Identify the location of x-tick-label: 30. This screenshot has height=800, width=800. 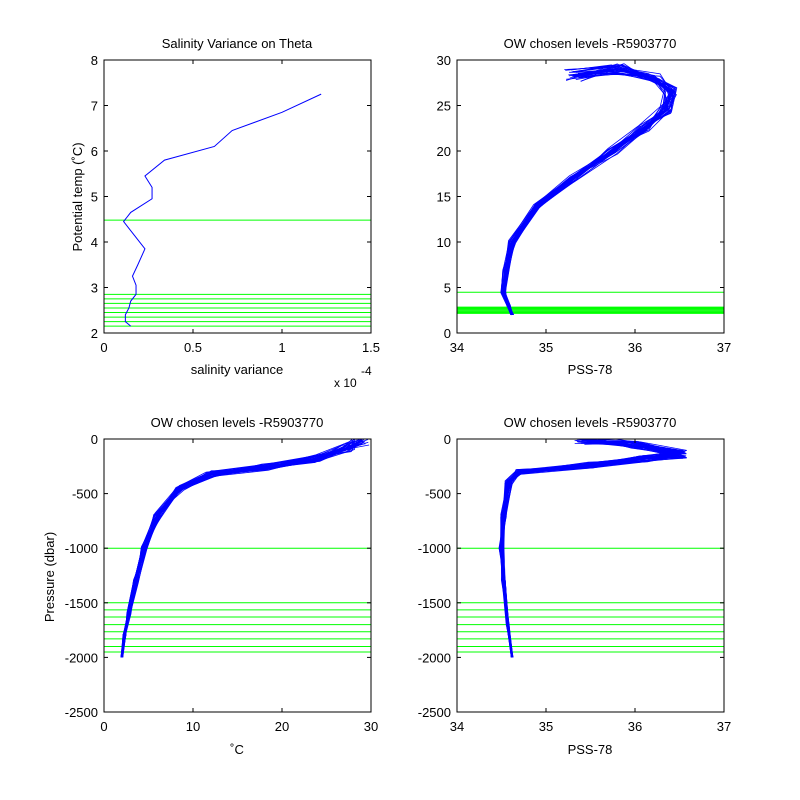
(371, 726).